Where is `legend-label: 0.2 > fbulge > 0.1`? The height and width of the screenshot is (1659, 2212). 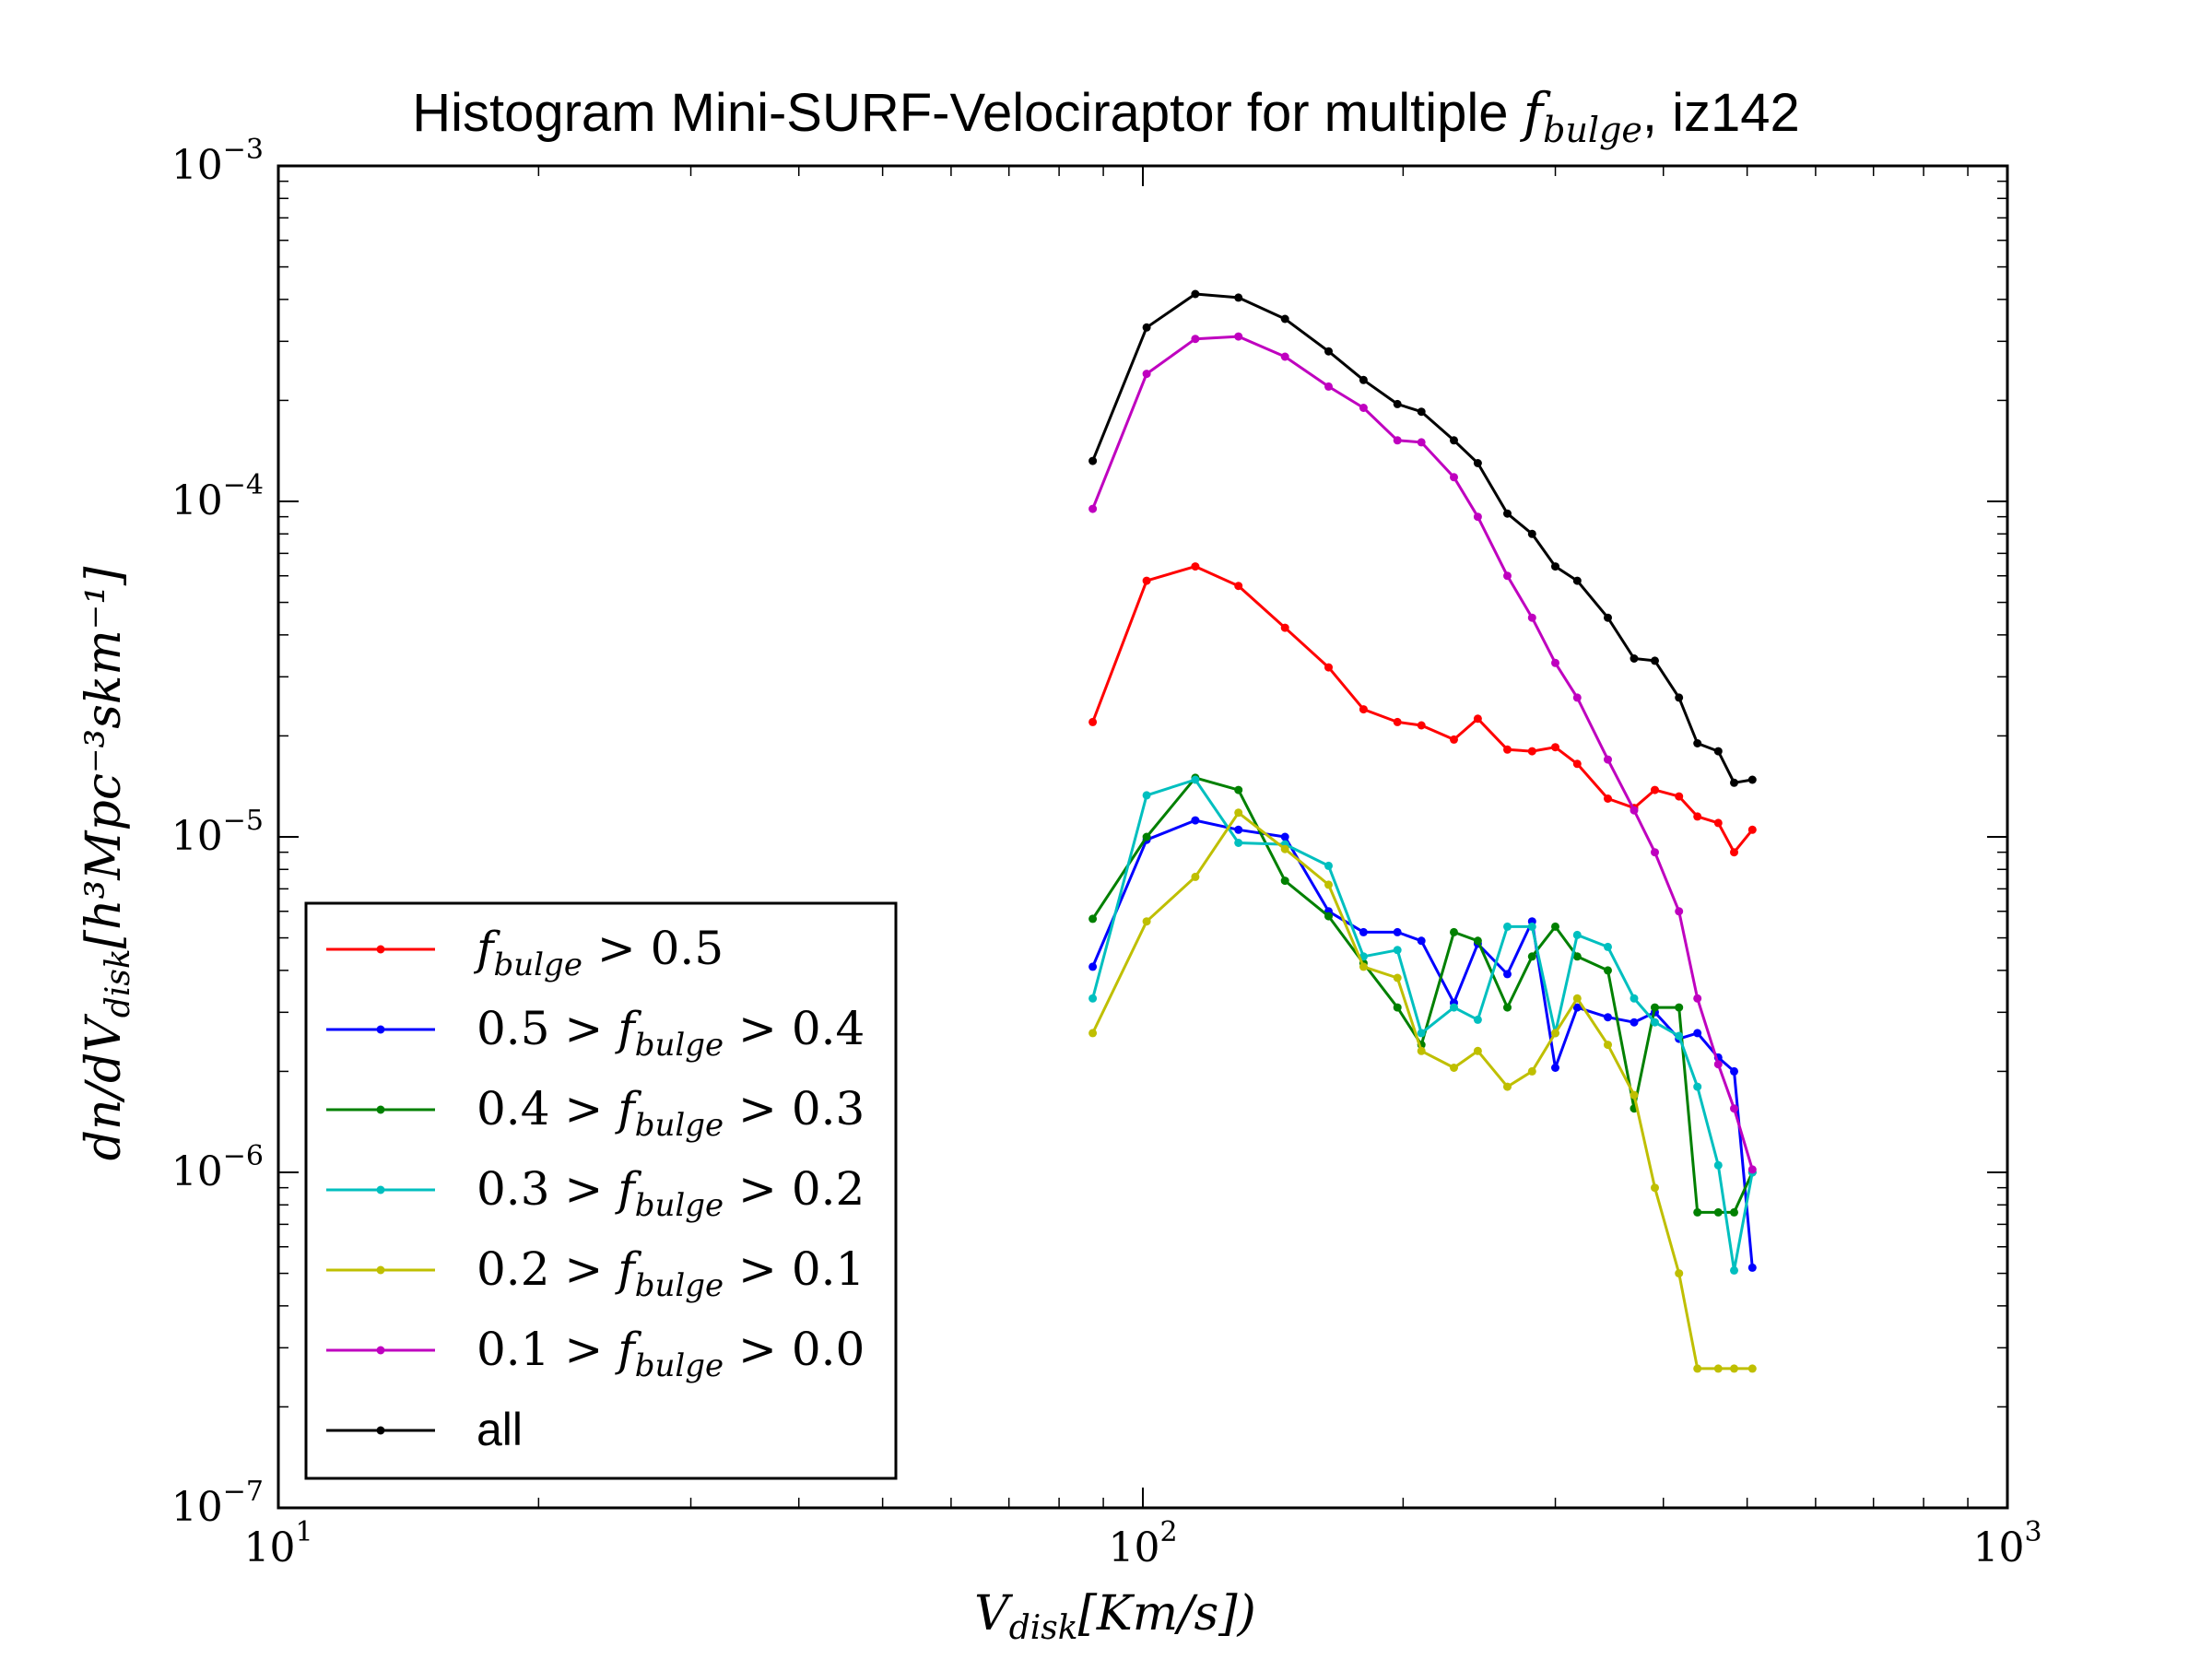
legend-label: 0.2 > fbulge > 0.1 is located at coordinates (671, 1273).